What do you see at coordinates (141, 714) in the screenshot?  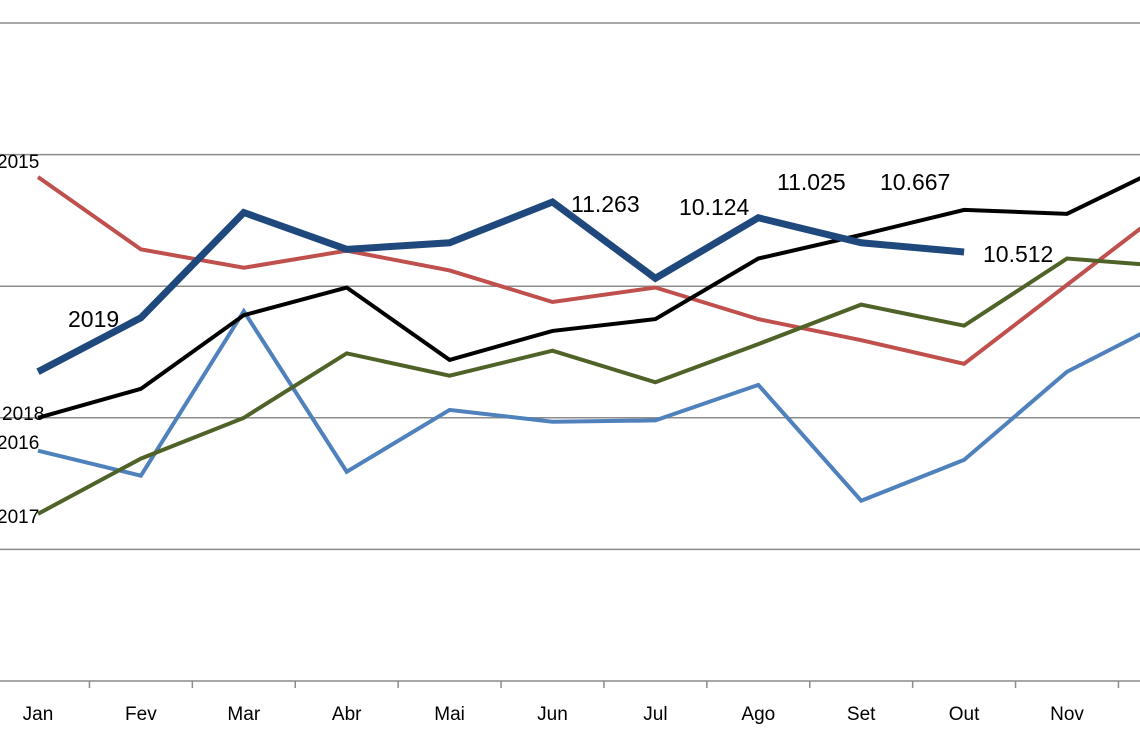 I see `x-tick-label-fev: Fev` at bounding box center [141, 714].